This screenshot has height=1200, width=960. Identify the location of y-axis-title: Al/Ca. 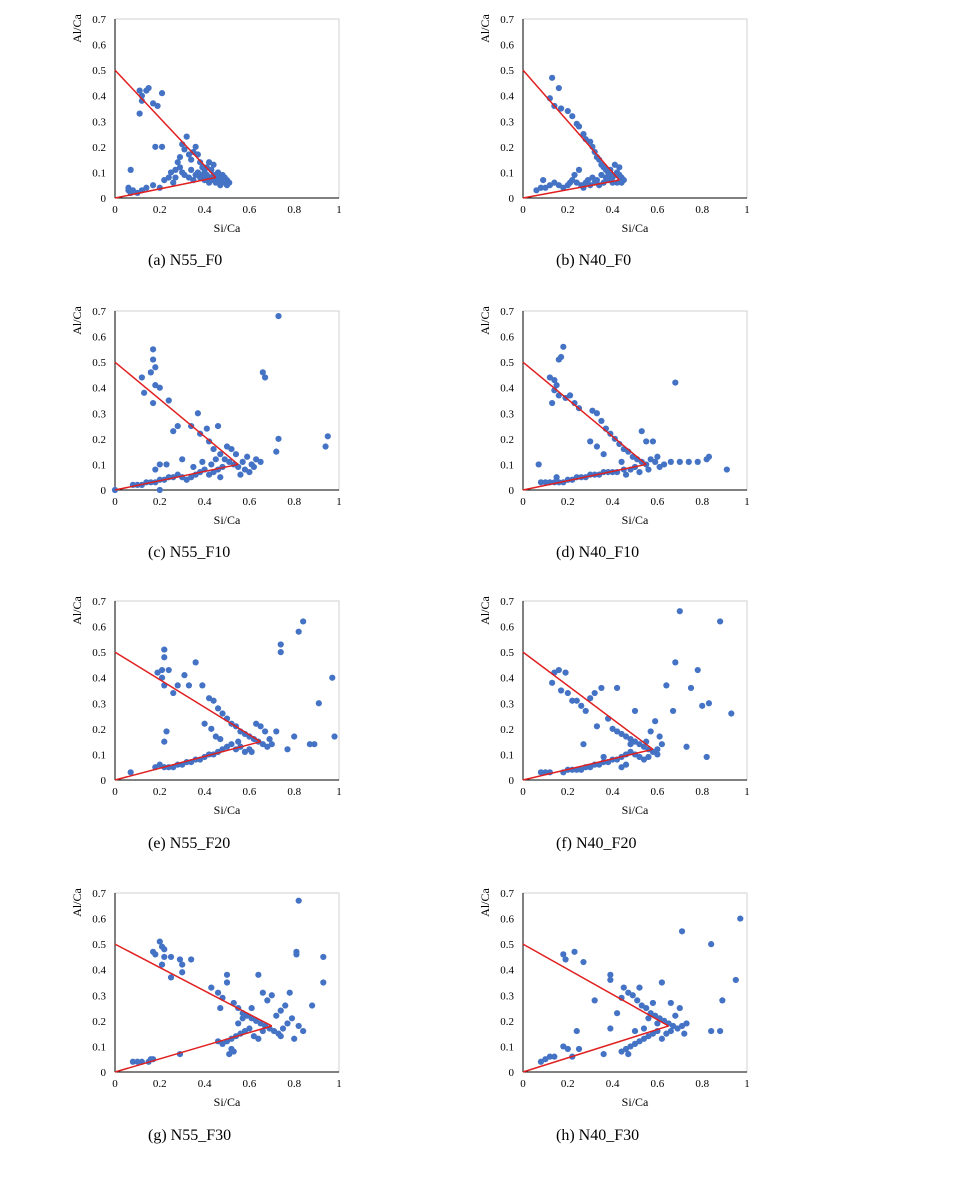
(485, 901).